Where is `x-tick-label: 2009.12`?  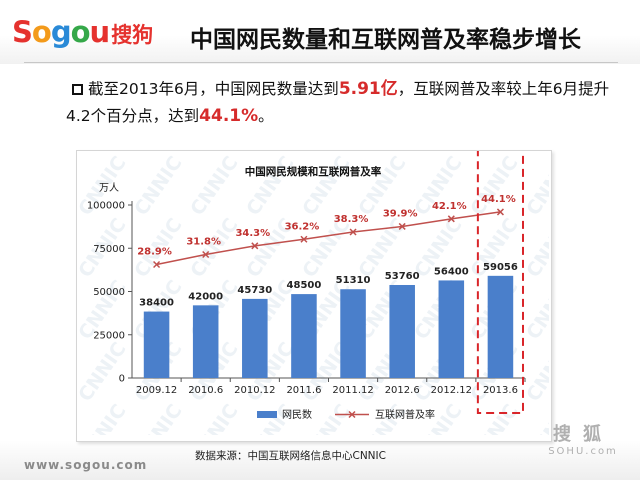 x-tick-label: 2009.12 is located at coordinates (156, 390).